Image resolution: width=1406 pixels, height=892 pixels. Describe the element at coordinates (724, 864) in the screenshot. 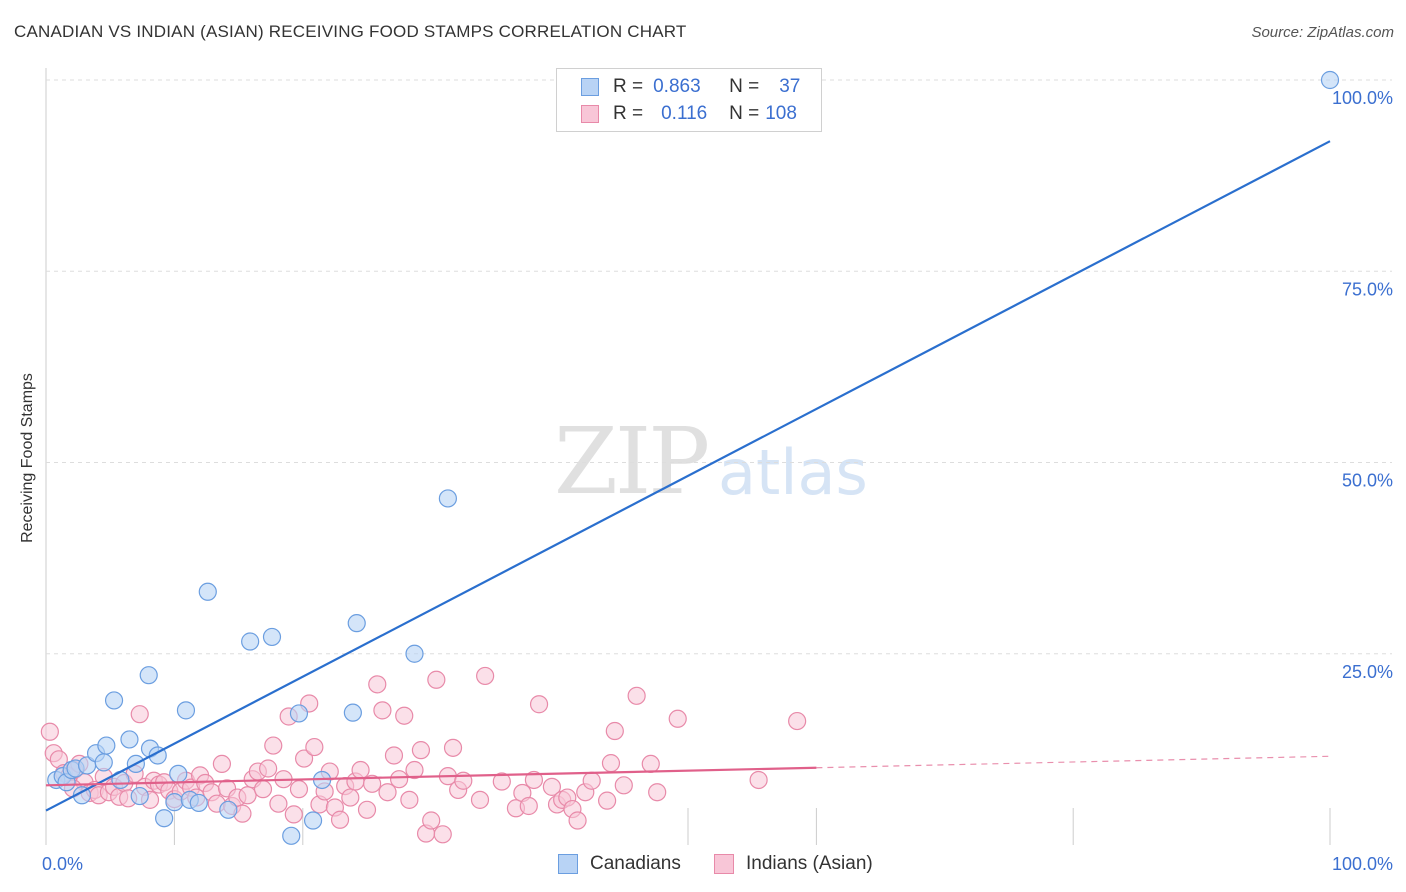

I see `bottom-swatch-indians` at that location.